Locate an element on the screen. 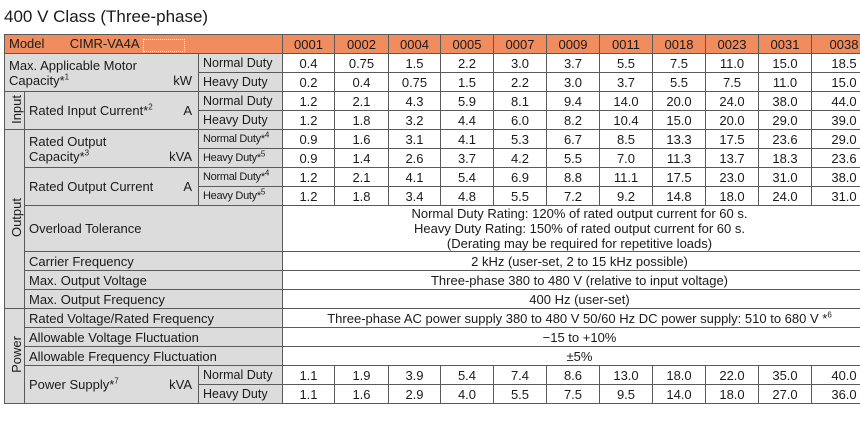  value-cell: 4.1 is located at coordinates (467, 139).